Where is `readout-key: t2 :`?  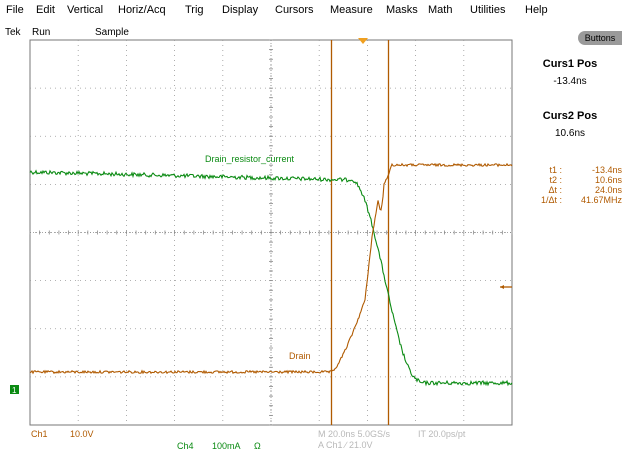 readout-key: t2 : is located at coordinates (555, 180).